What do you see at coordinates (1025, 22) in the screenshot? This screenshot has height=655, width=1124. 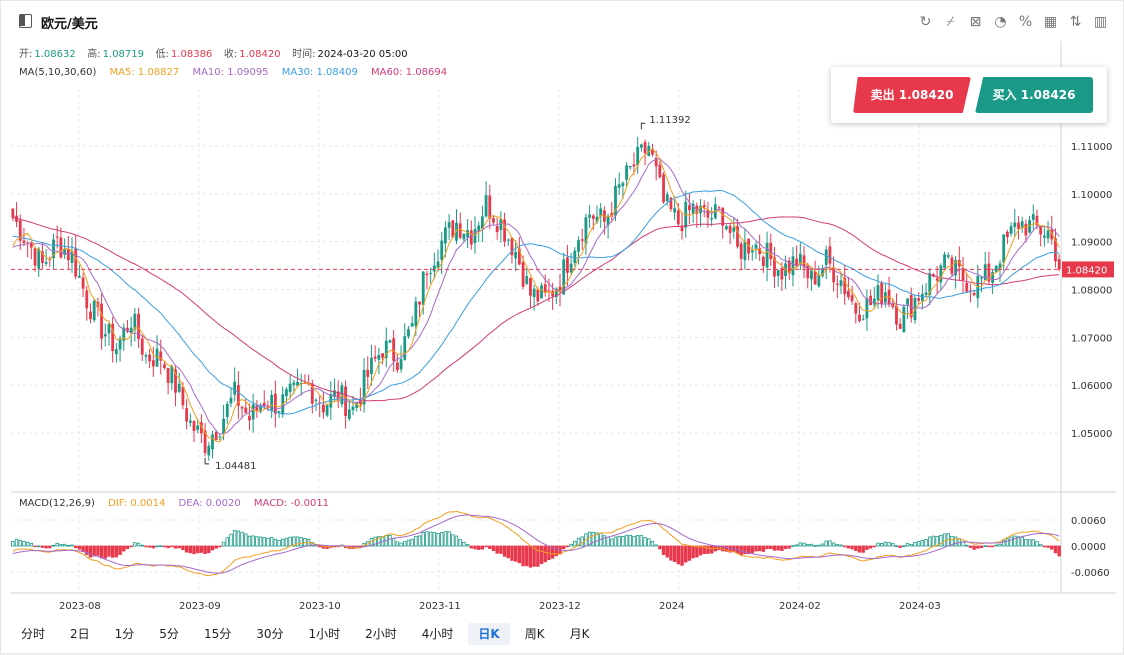 I see `percent-icon: %` at bounding box center [1025, 22].